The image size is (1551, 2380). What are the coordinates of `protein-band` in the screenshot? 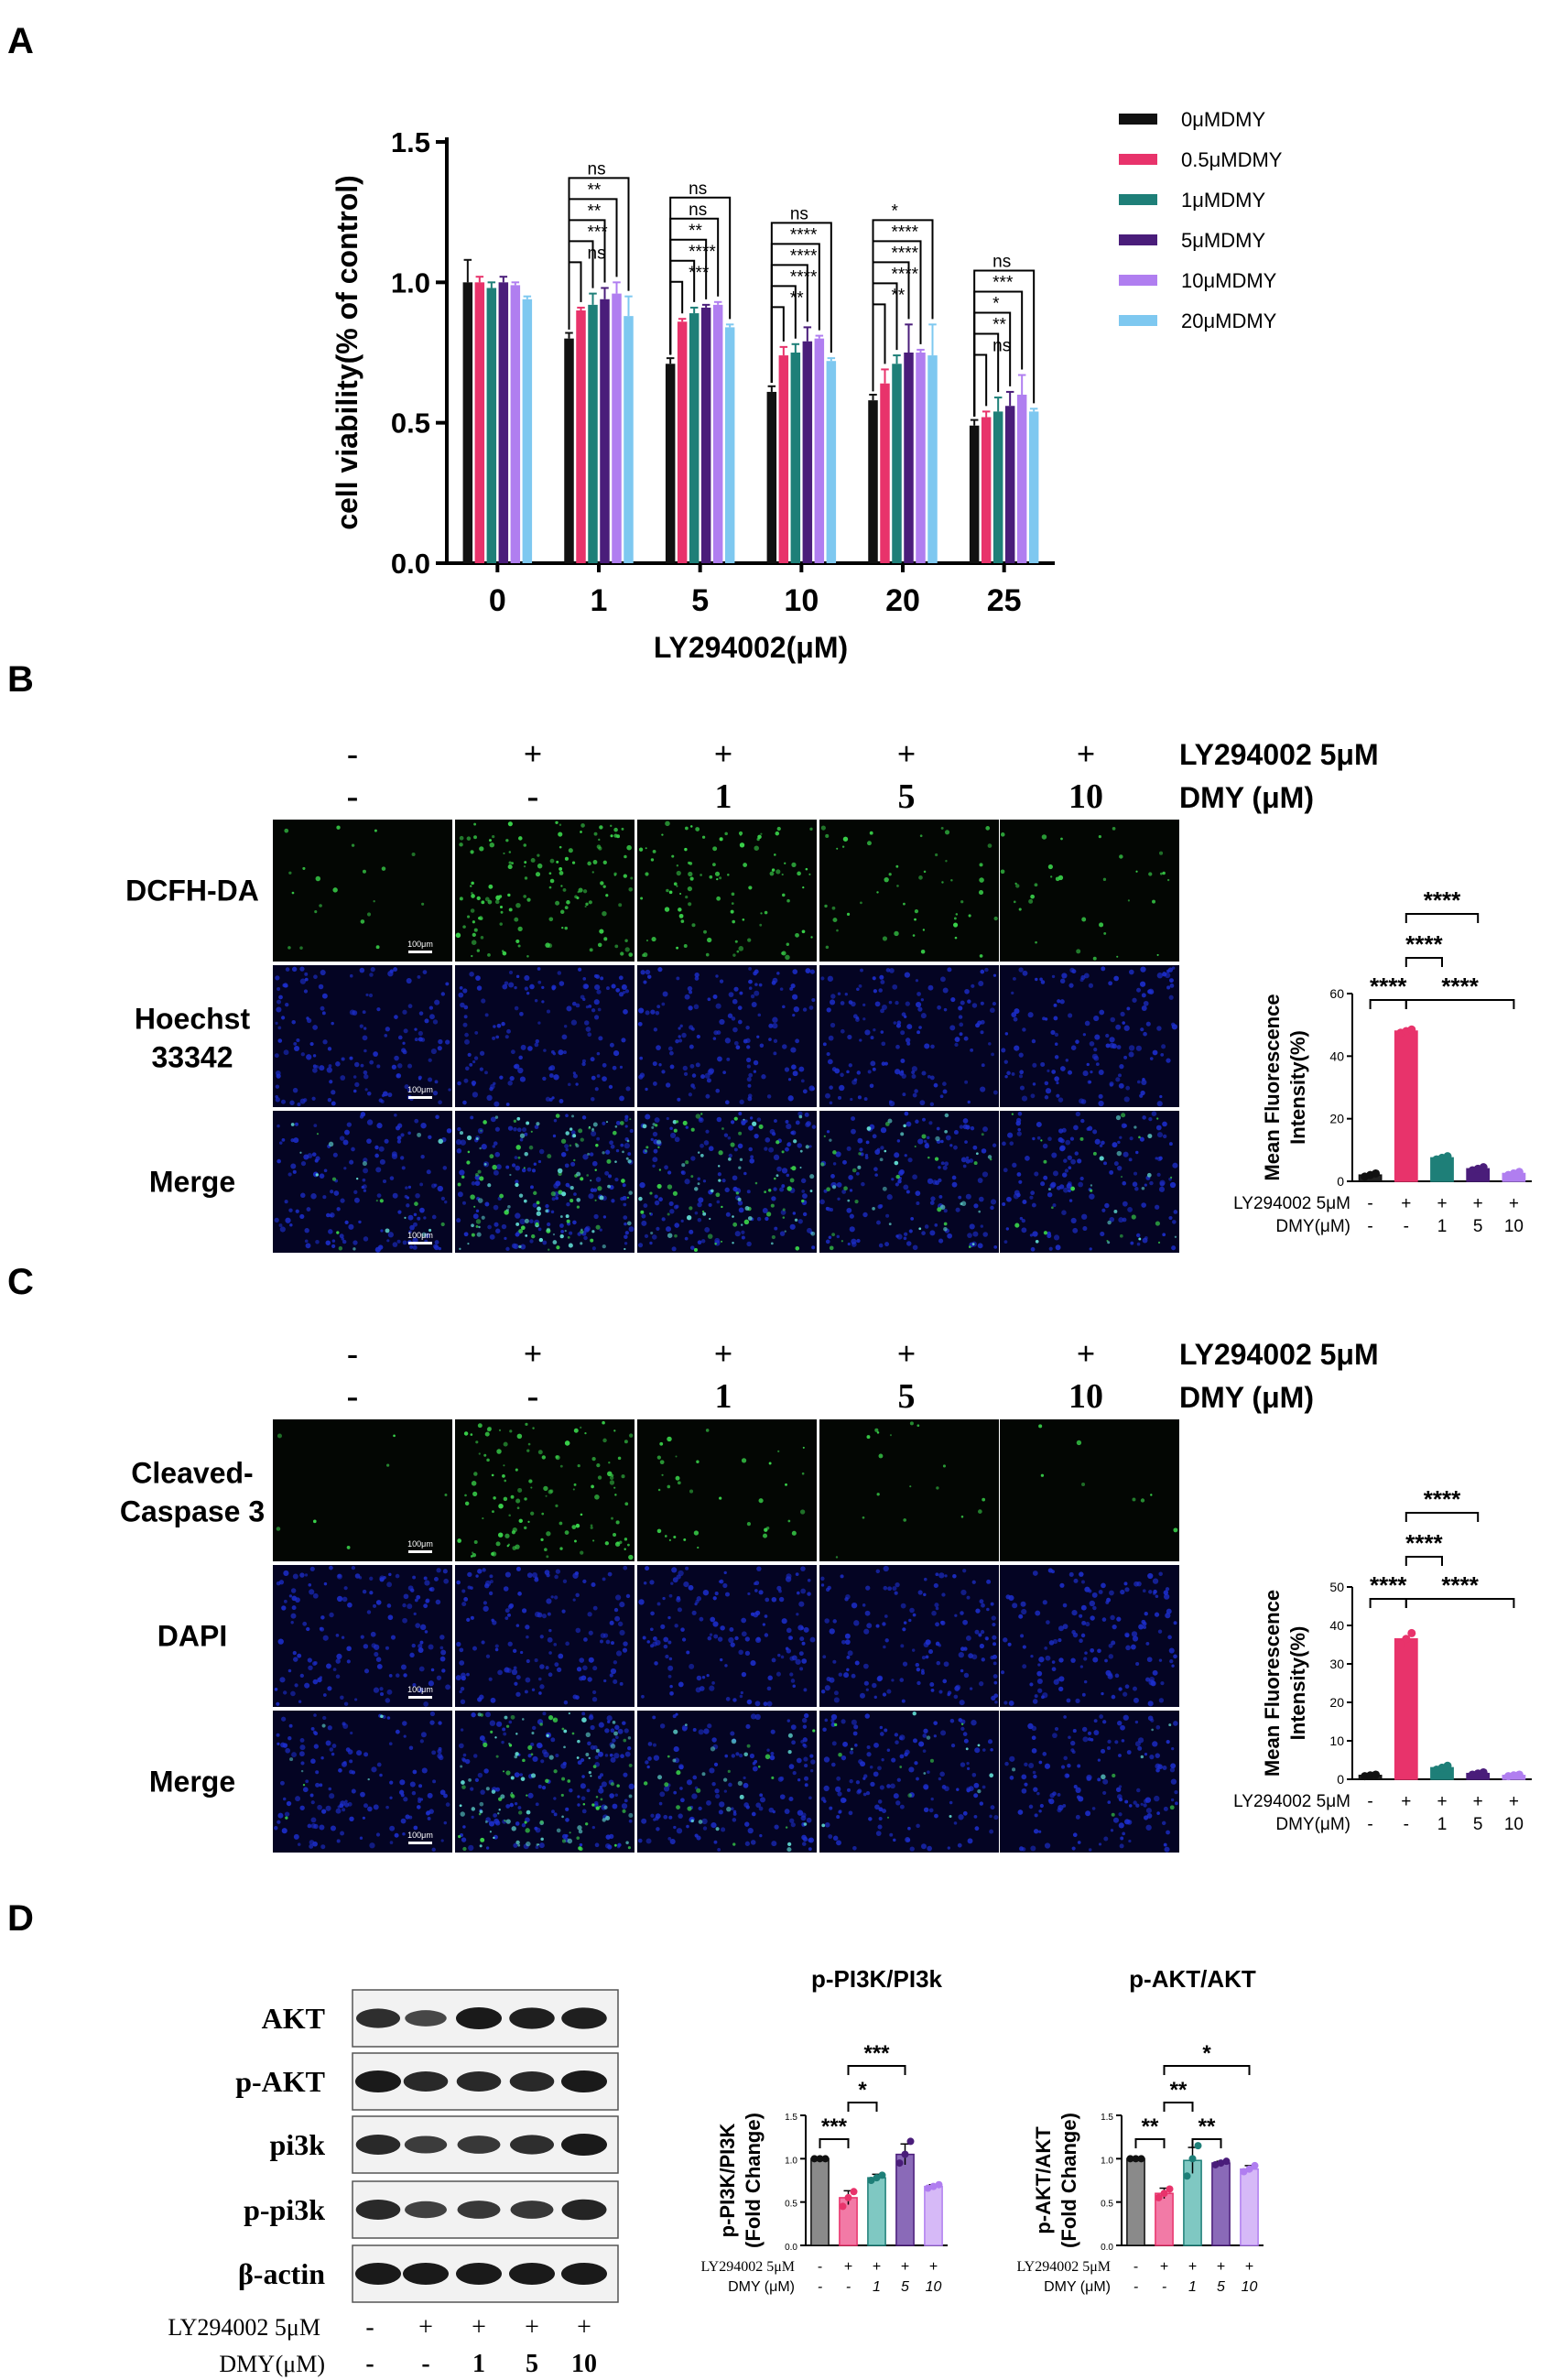 It's located at (378, 2018).